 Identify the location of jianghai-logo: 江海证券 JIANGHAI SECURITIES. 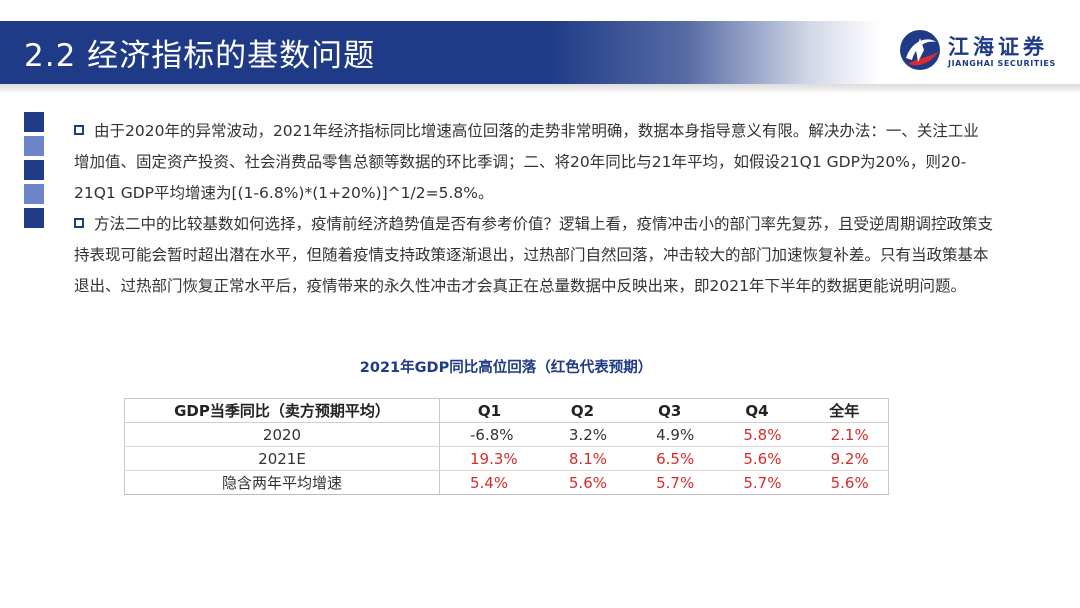
(980, 50).